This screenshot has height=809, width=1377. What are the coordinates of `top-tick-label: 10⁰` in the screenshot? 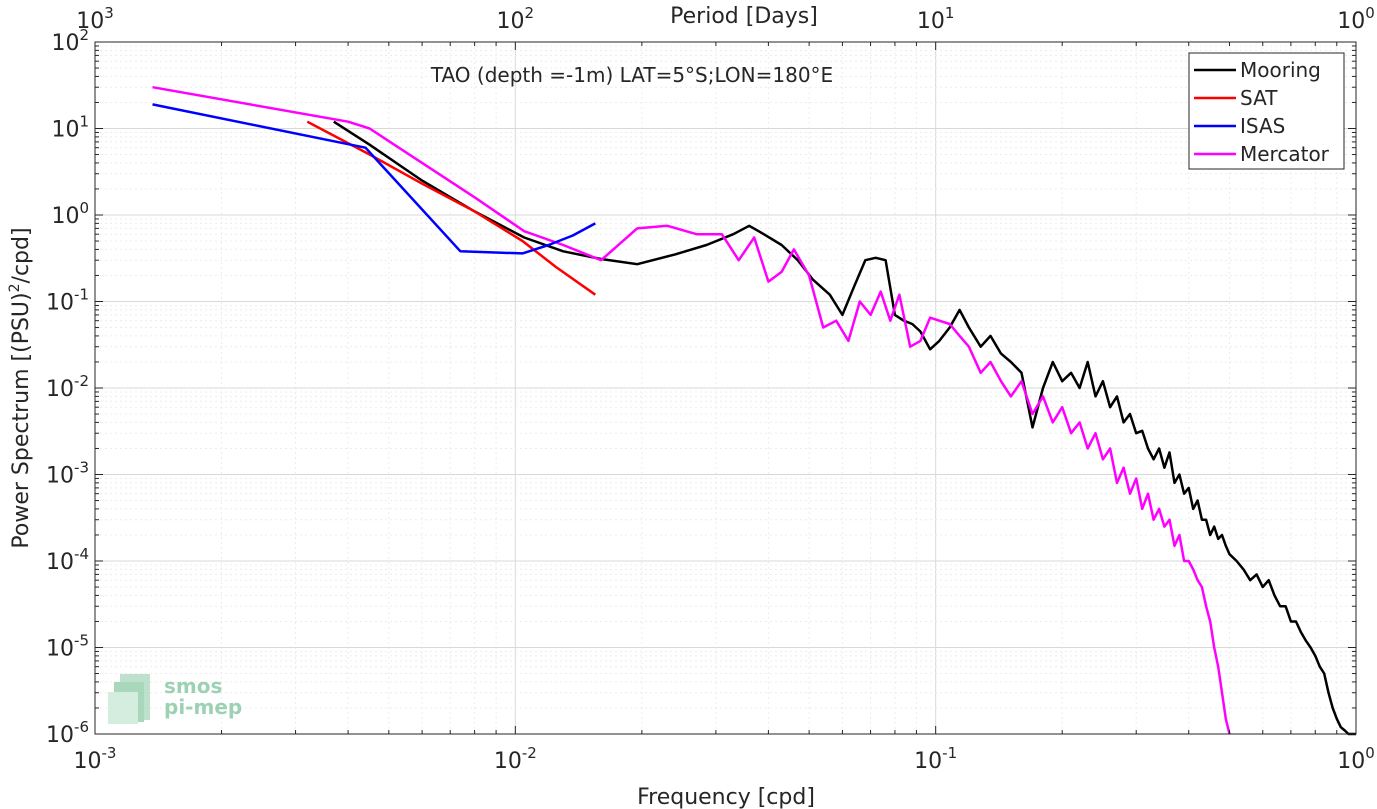 It's located at (1356, 19).